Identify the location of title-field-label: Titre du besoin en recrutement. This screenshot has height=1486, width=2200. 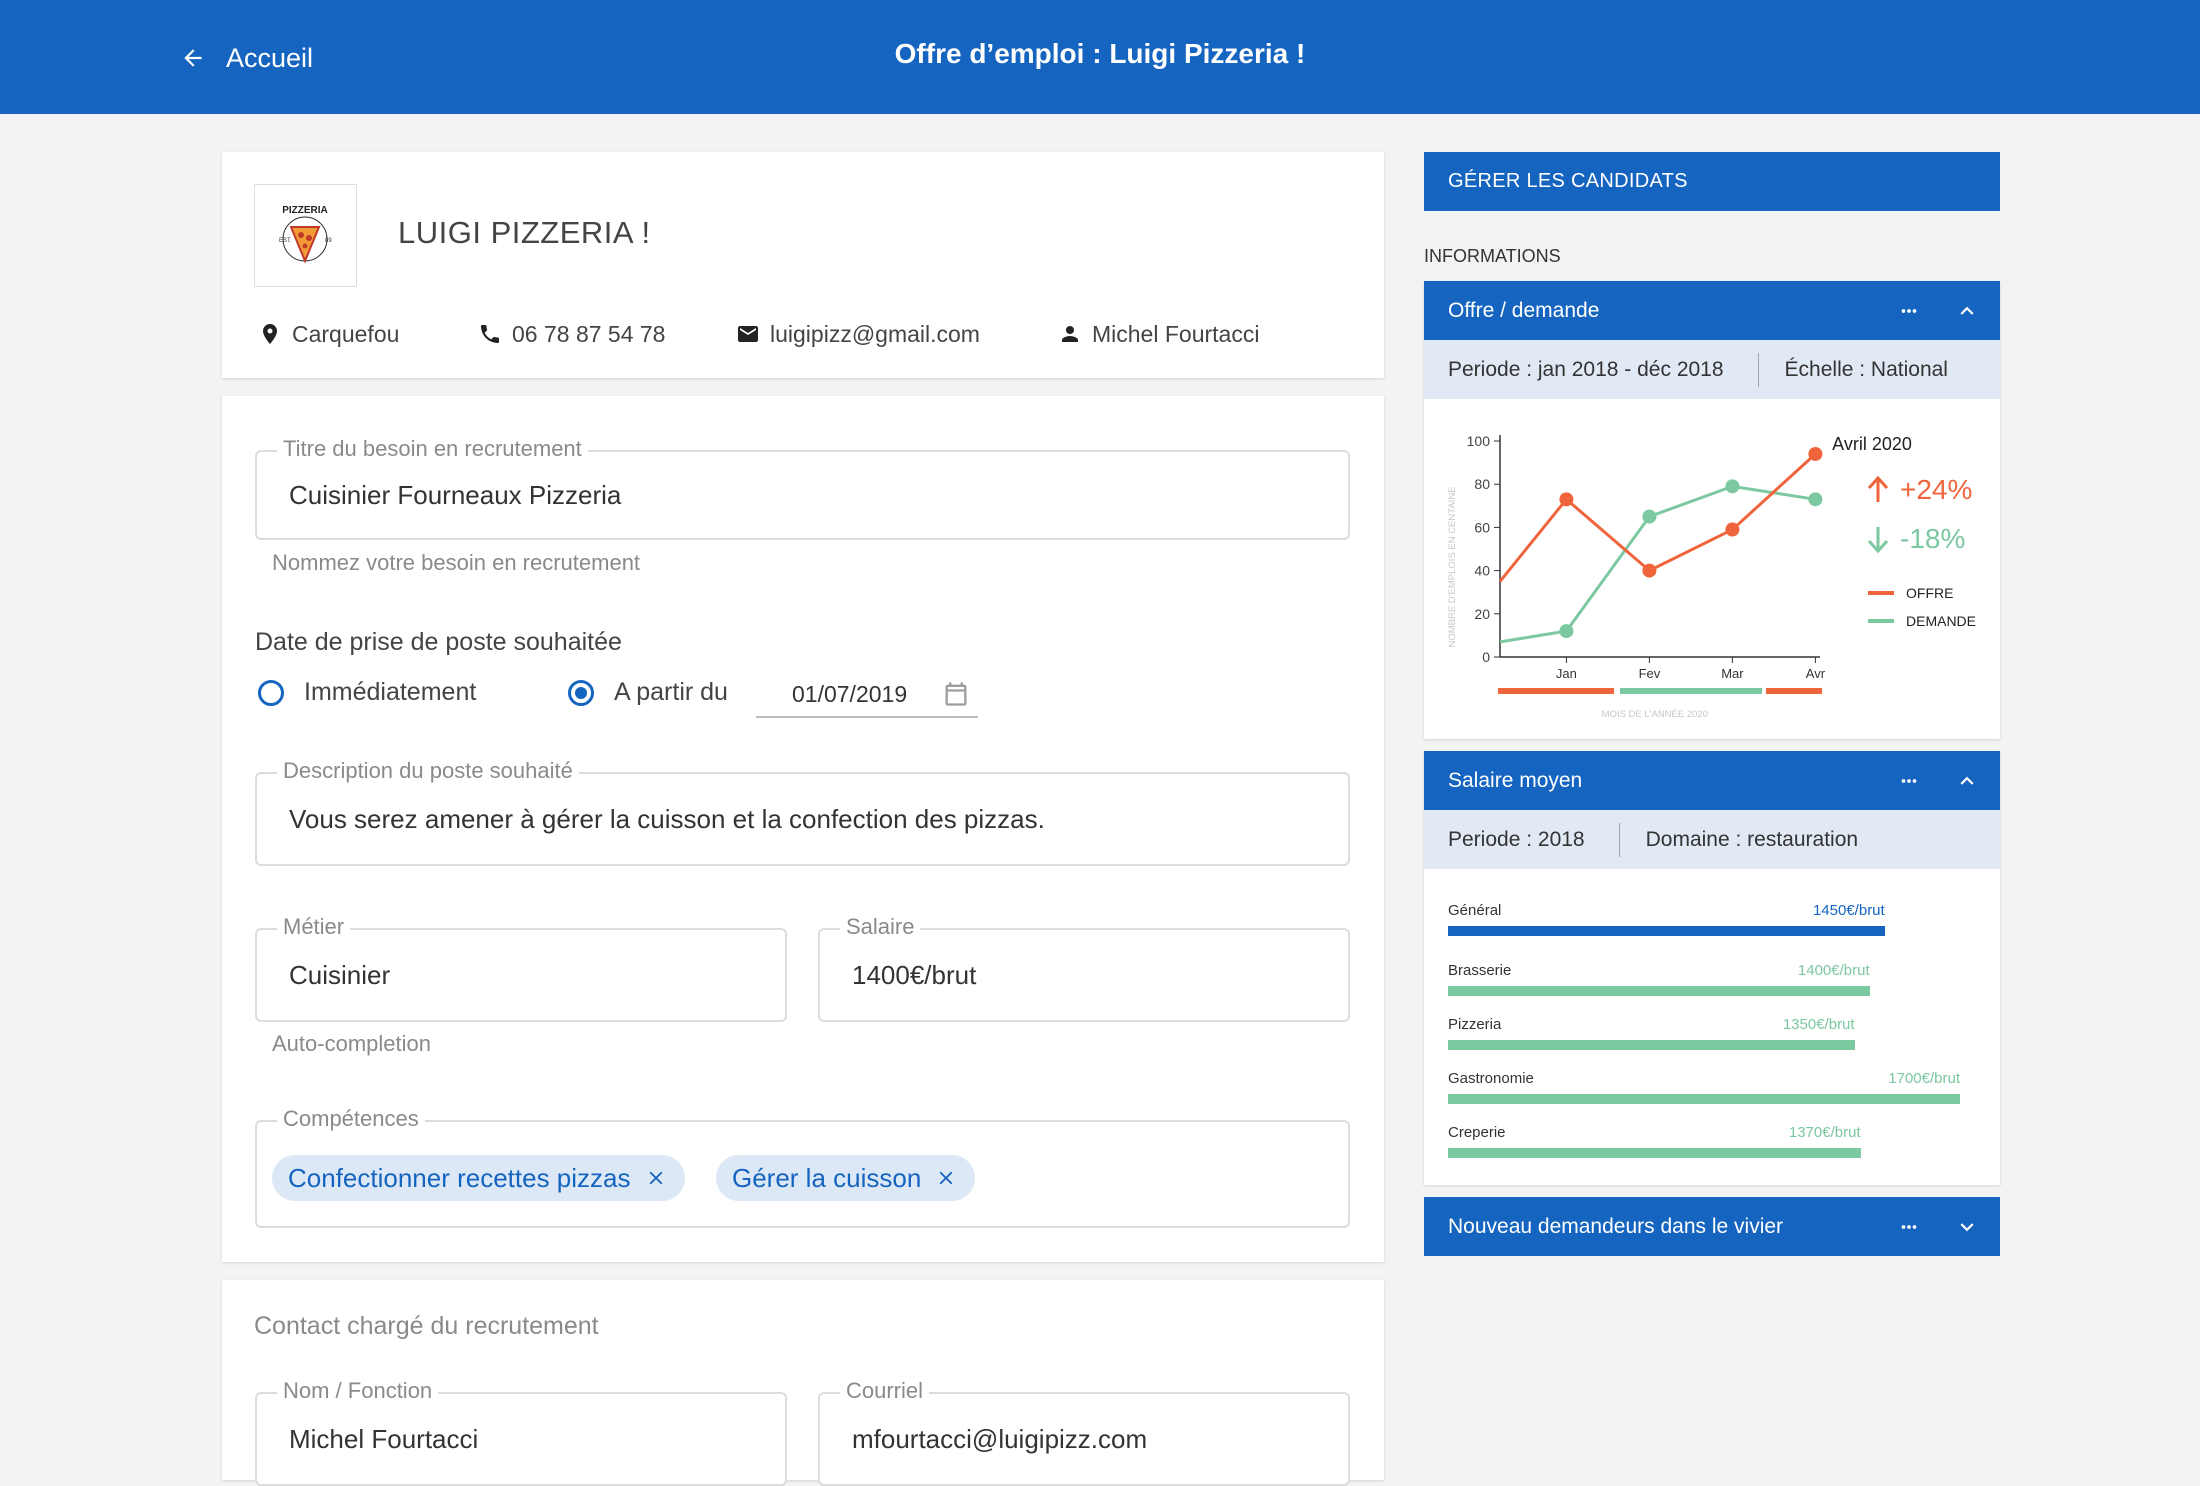
(432, 449).